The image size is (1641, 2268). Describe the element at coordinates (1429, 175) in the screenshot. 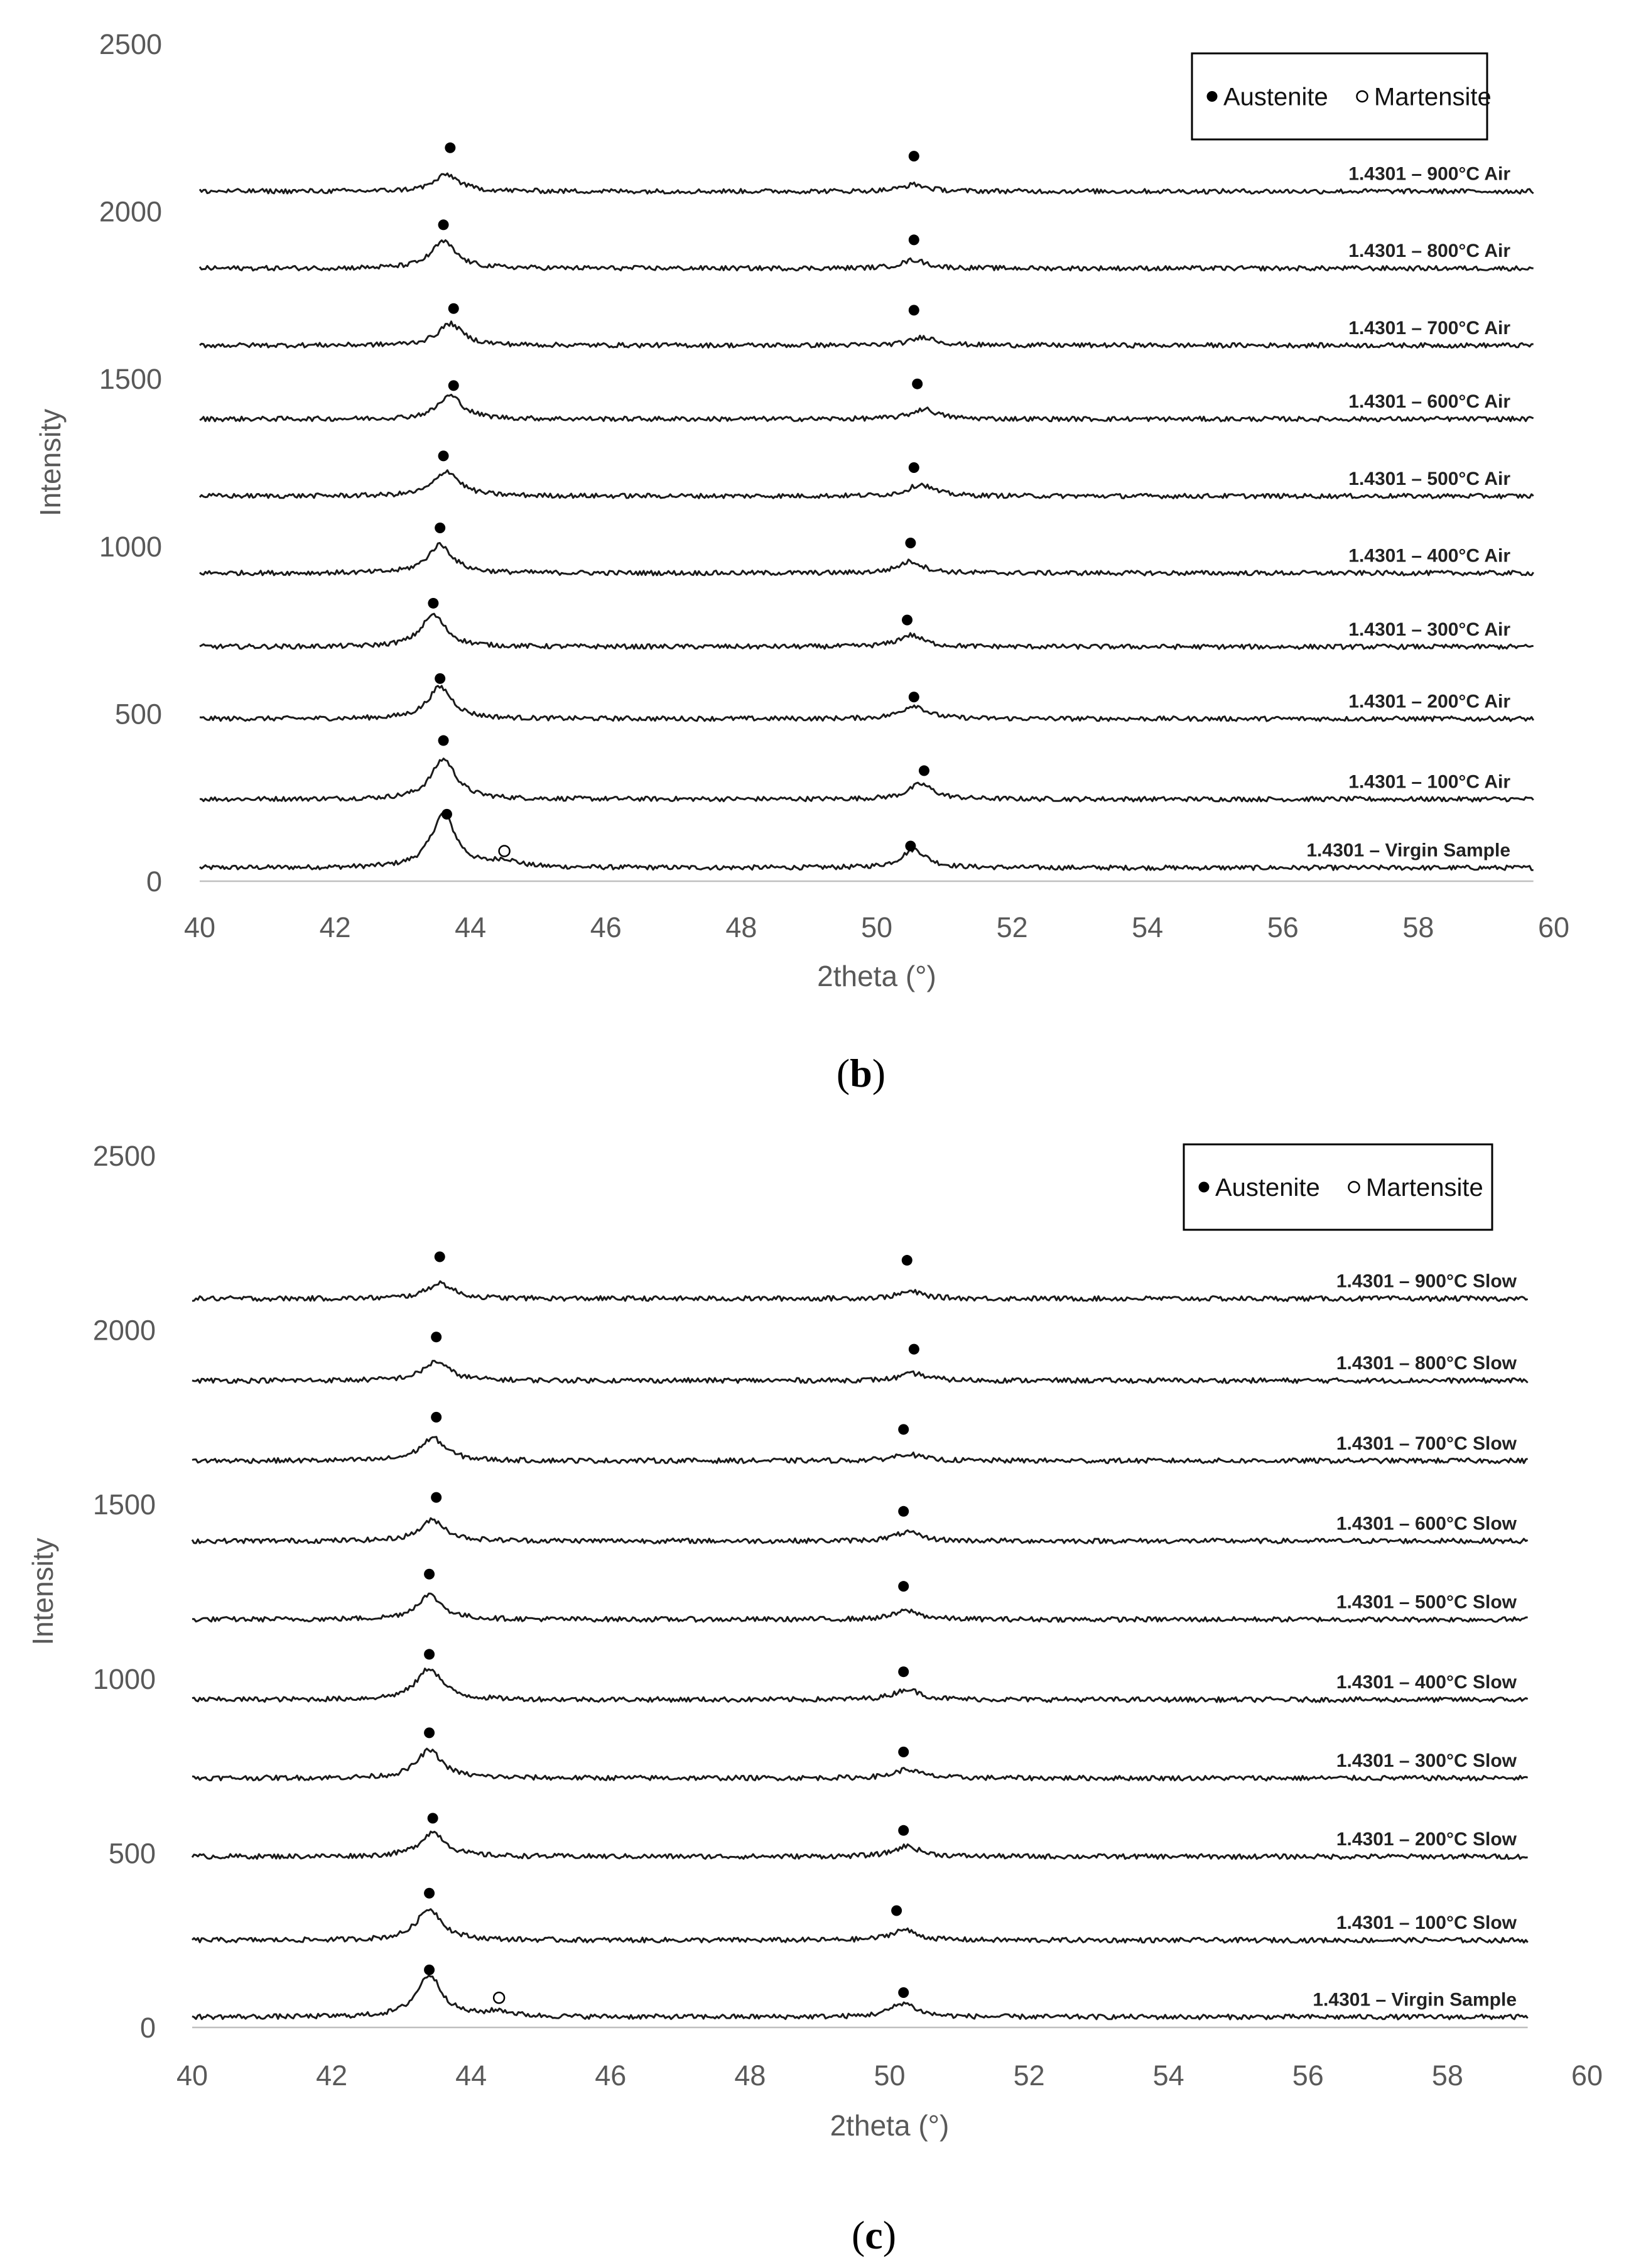

I see `series-label: 1.4301 – 900°C Air` at that location.